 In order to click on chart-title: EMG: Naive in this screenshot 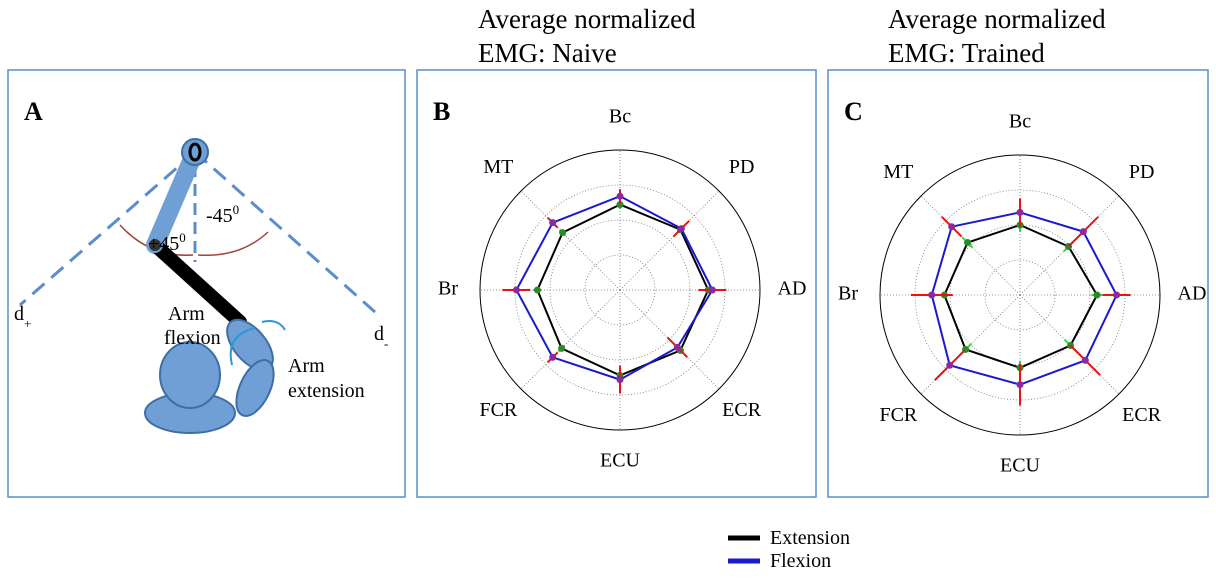, I will do `click(547, 53)`.